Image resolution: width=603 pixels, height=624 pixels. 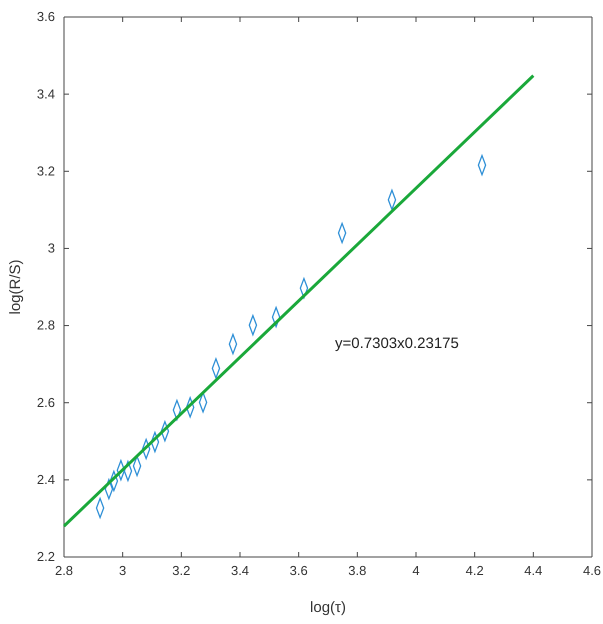 I want to click on y-tick-label: 3, so click(x=51, y=248).